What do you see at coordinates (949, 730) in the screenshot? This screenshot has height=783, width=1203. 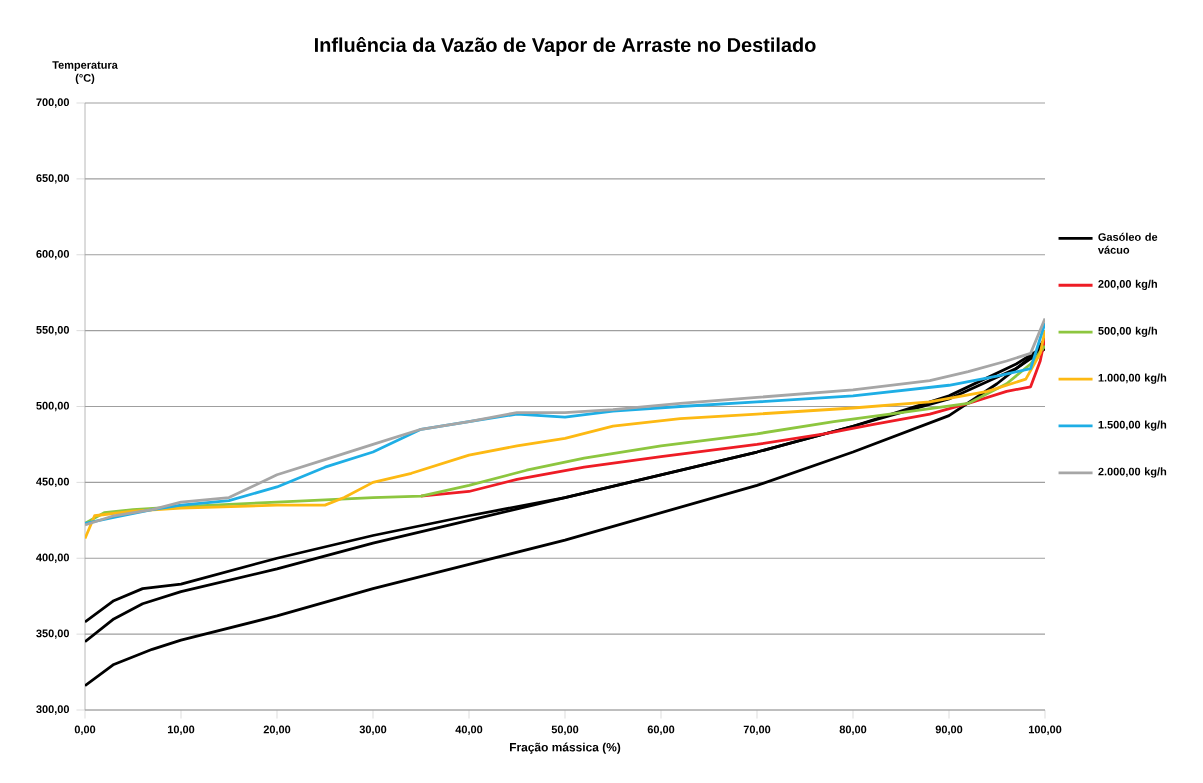 I see `x-tick-label: 90,00` at bounding box center [949, 730].